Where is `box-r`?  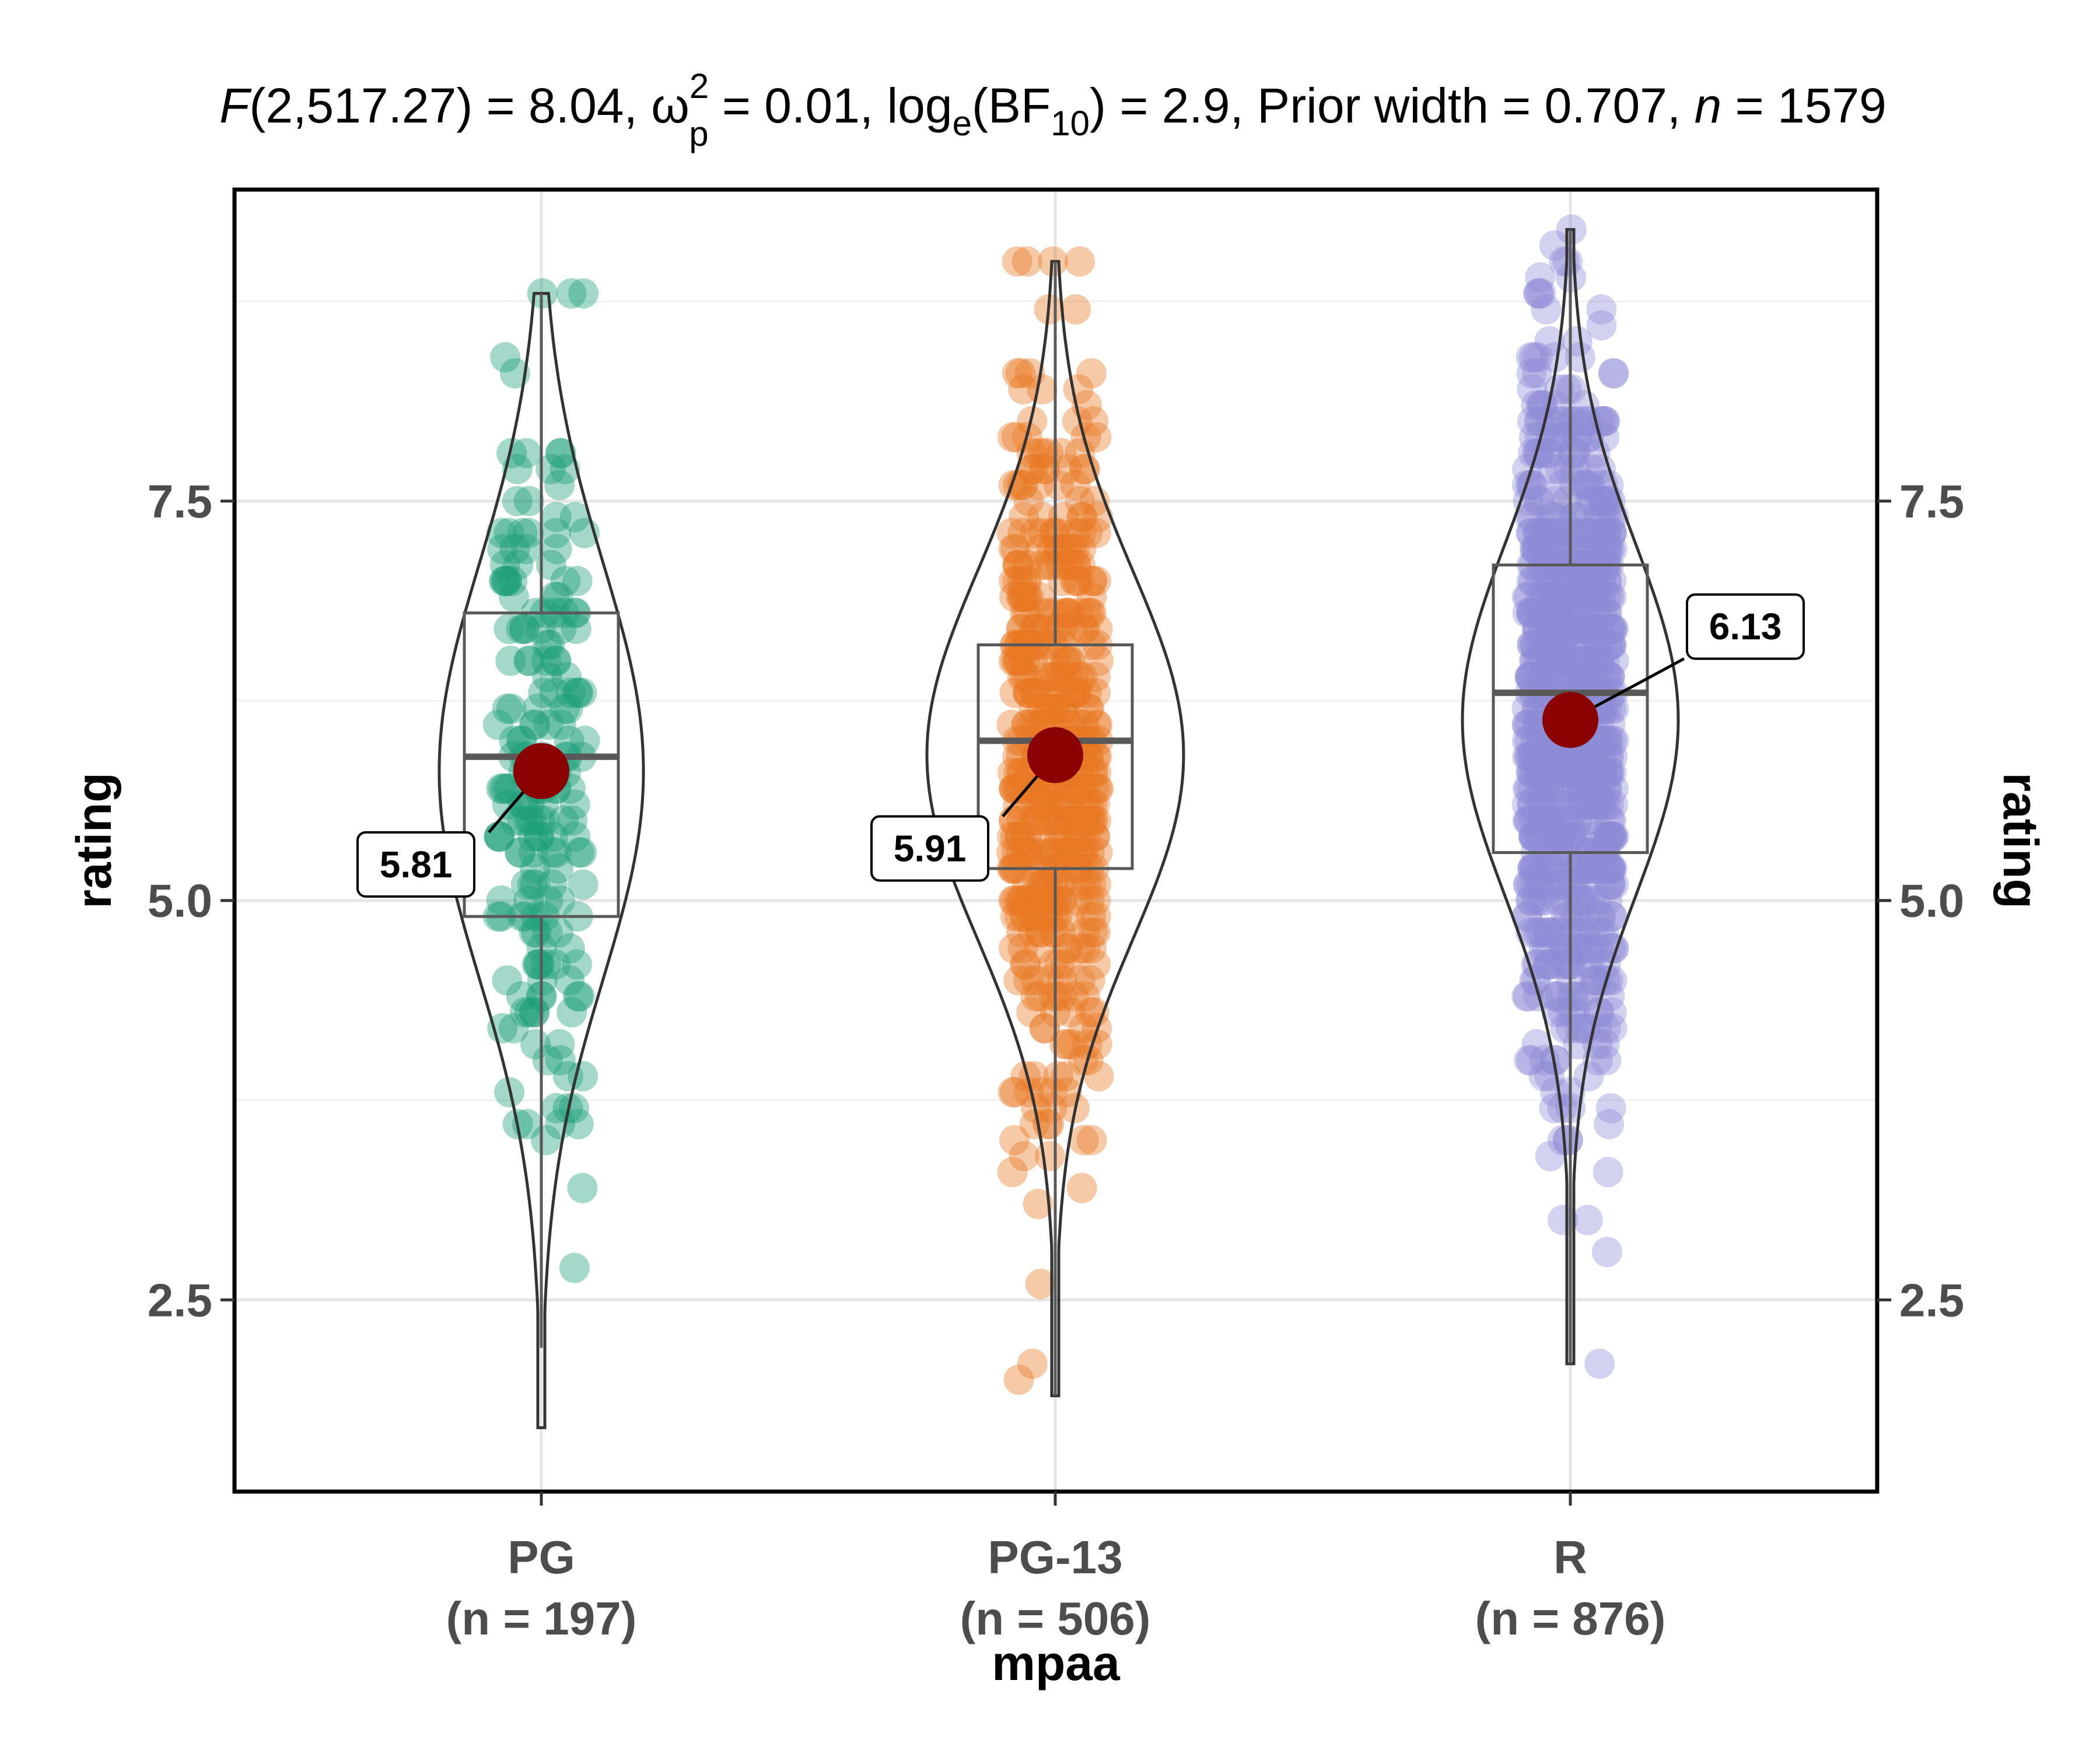 box-r is located at coordinates (1570, 709).